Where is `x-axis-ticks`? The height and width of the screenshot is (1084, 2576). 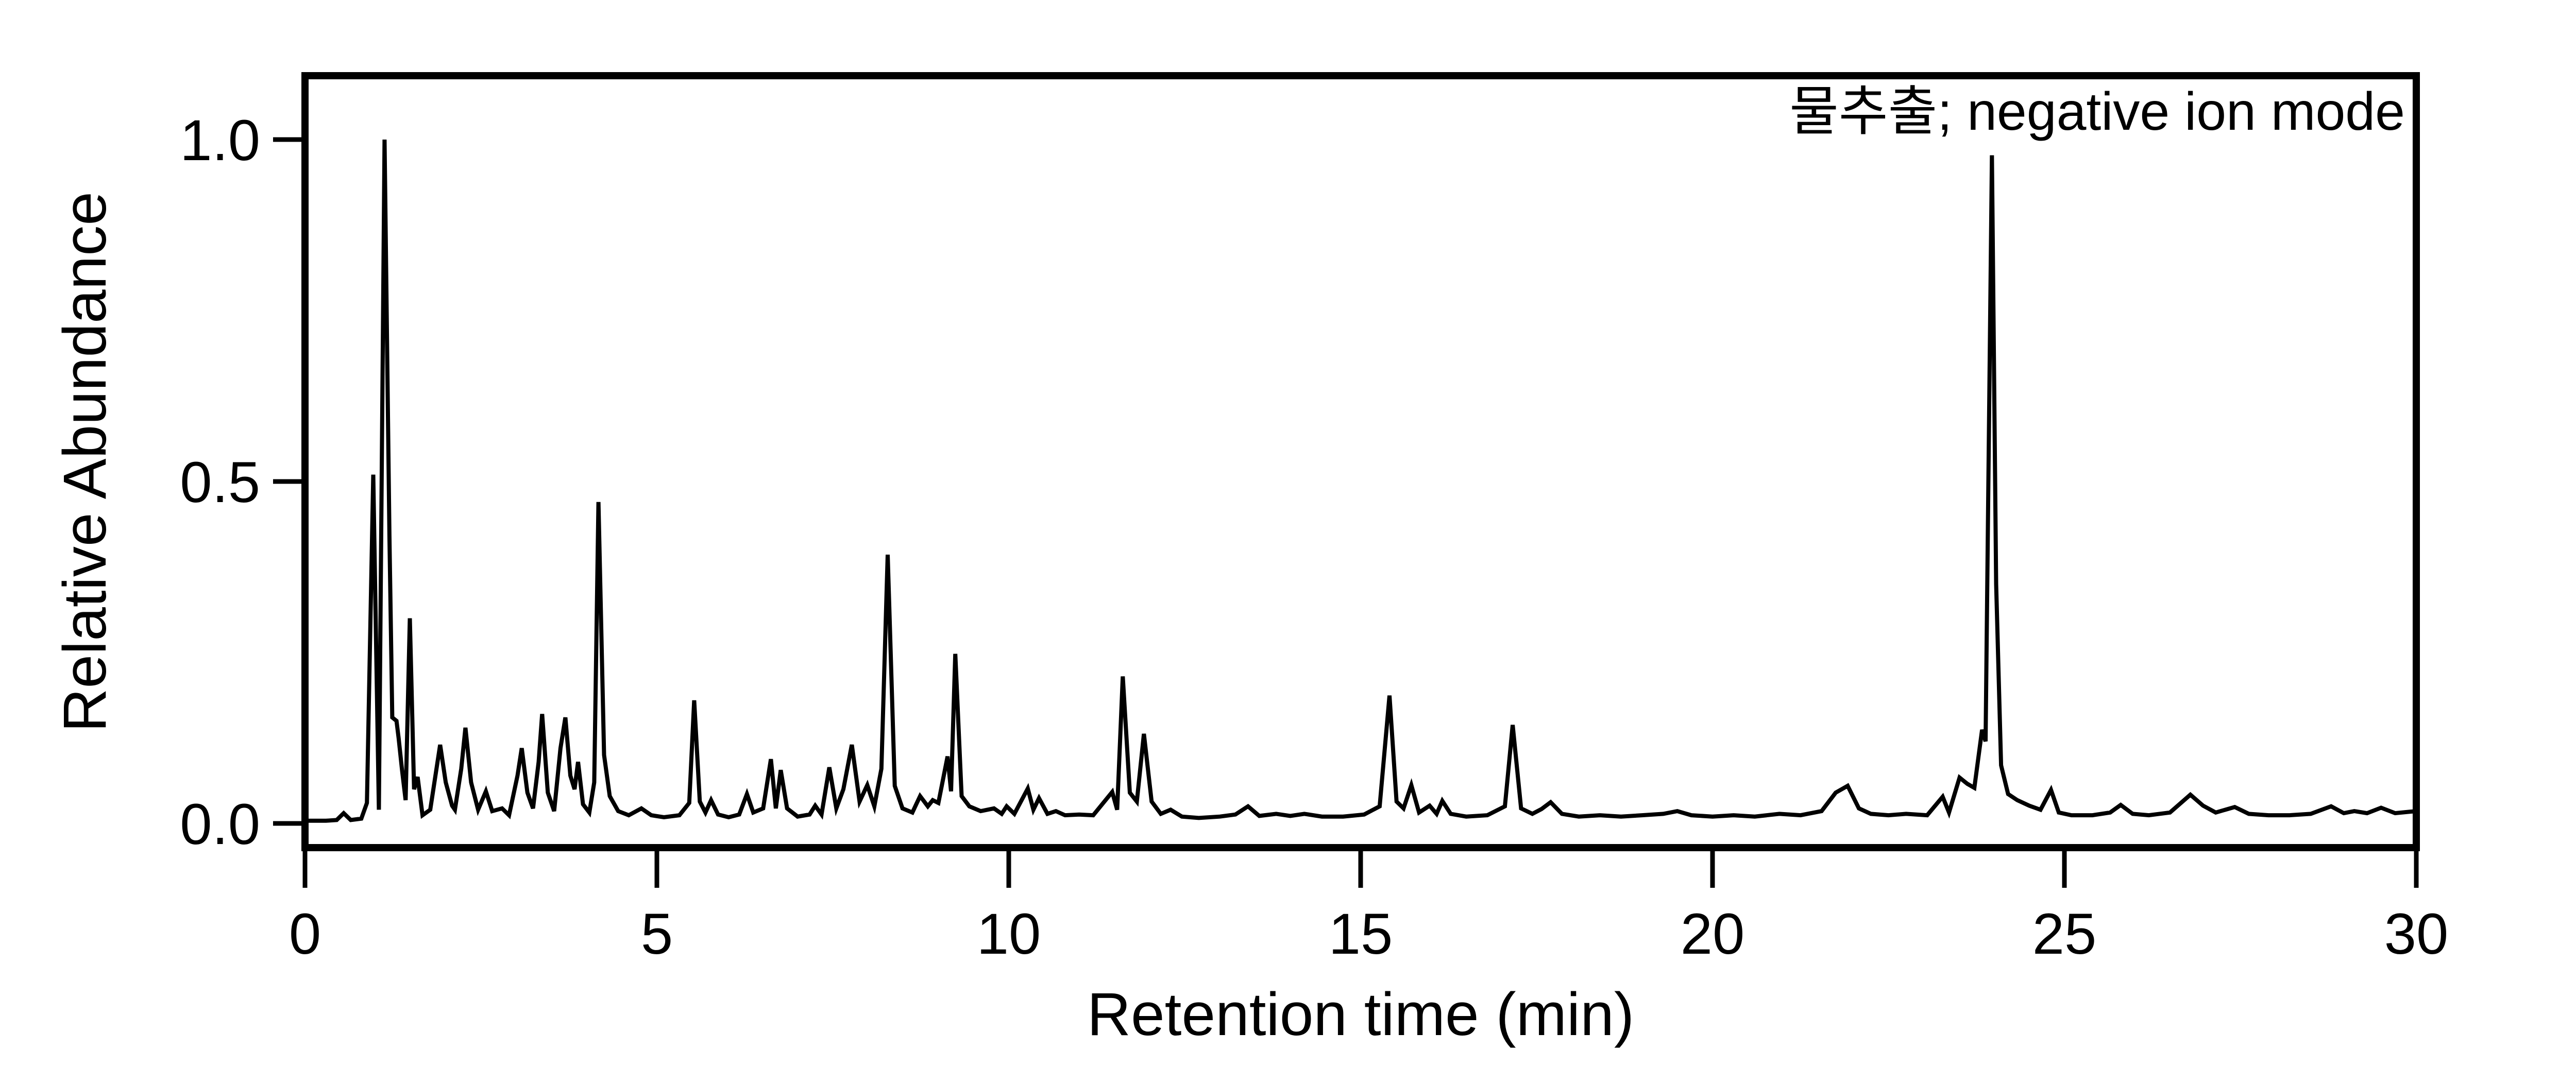
x-axis-ticks is located at coordinates (1360, 868).